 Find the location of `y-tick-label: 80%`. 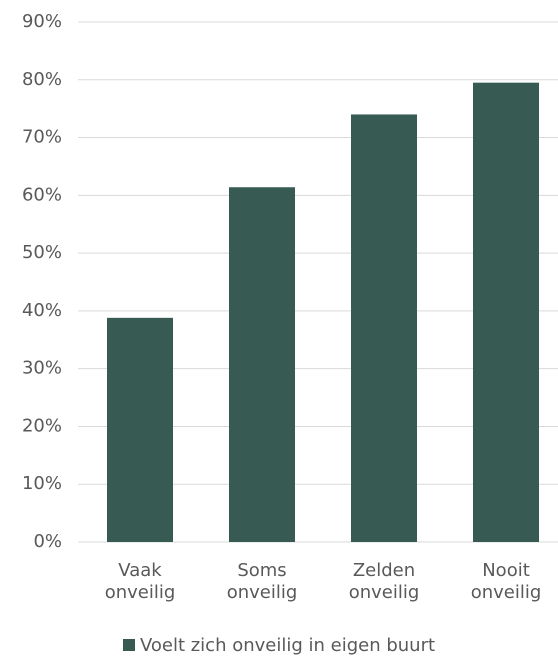

y-tick-label: 80% is located at coordinates (42, 79).